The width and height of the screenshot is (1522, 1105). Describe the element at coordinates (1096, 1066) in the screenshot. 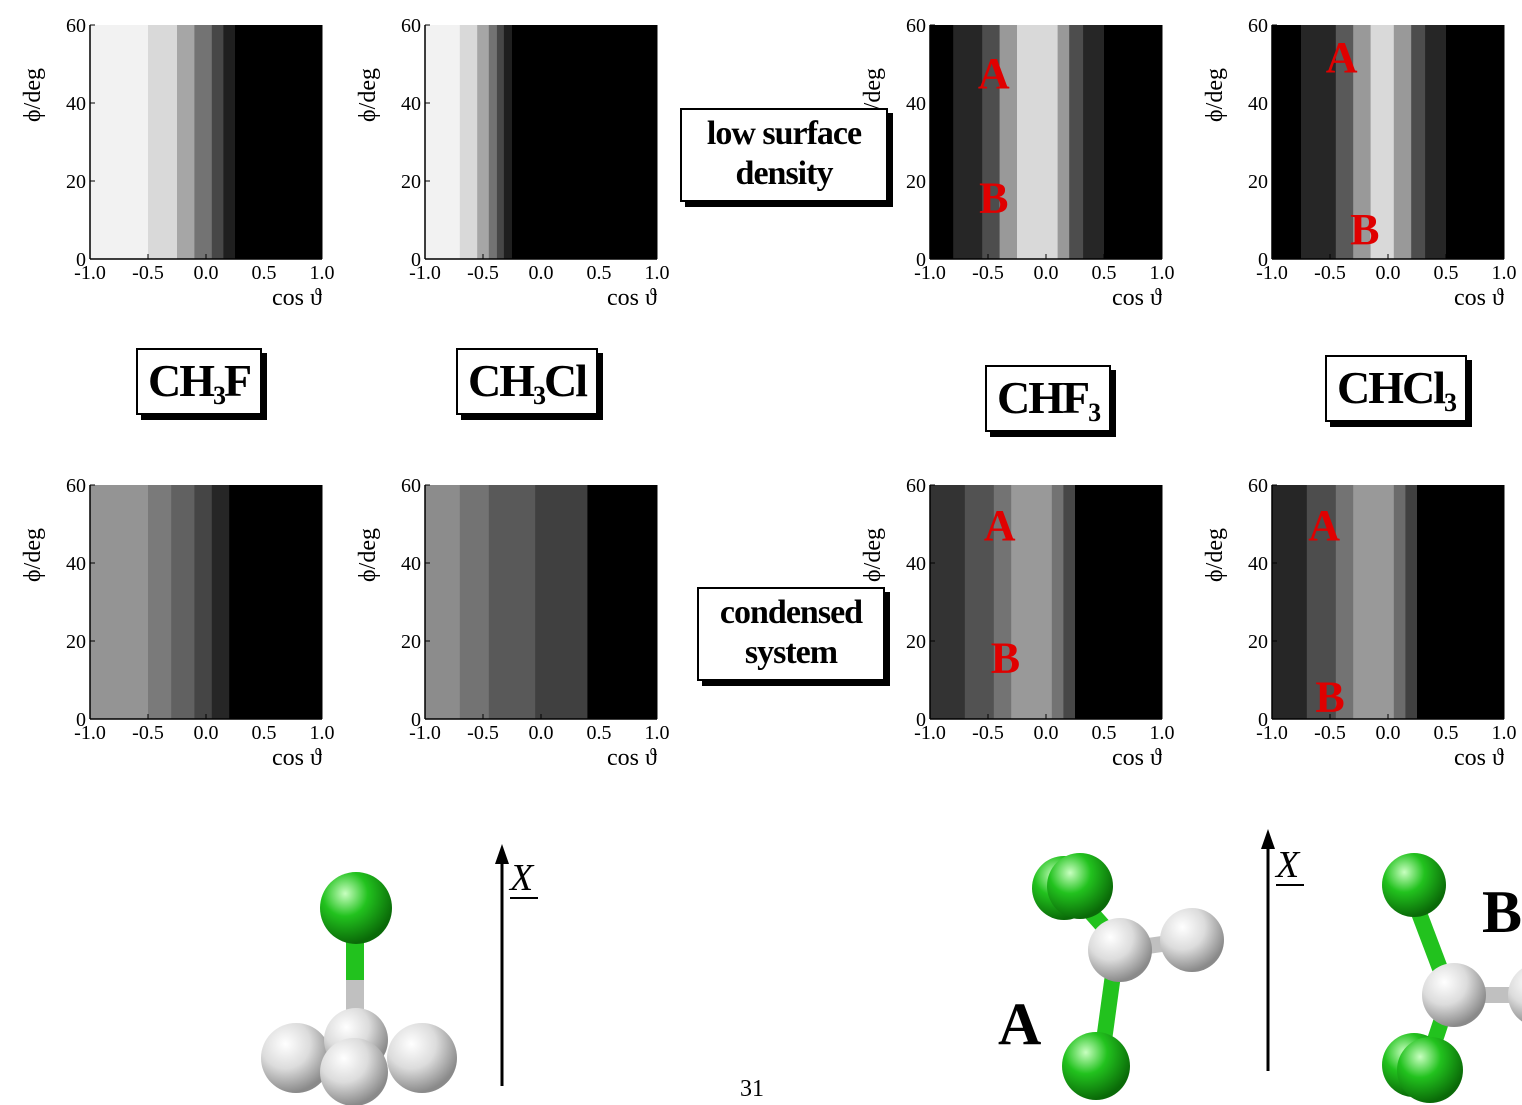

I see `chlorine-atom-icon-bottom` at that location.